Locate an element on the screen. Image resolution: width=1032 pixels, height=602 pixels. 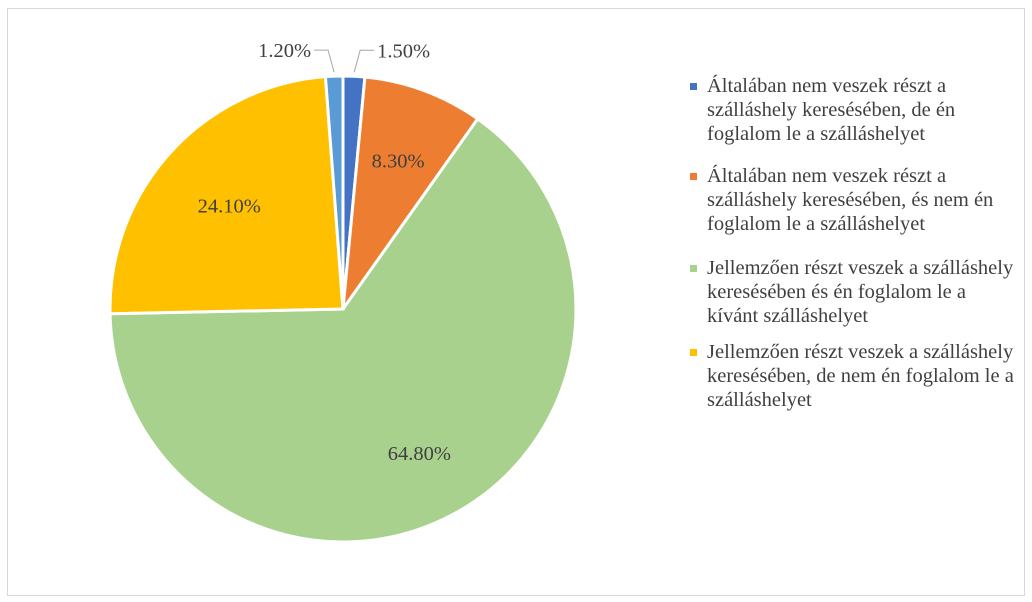
legend-swatch-yellow is located at coordinates (693, 352).